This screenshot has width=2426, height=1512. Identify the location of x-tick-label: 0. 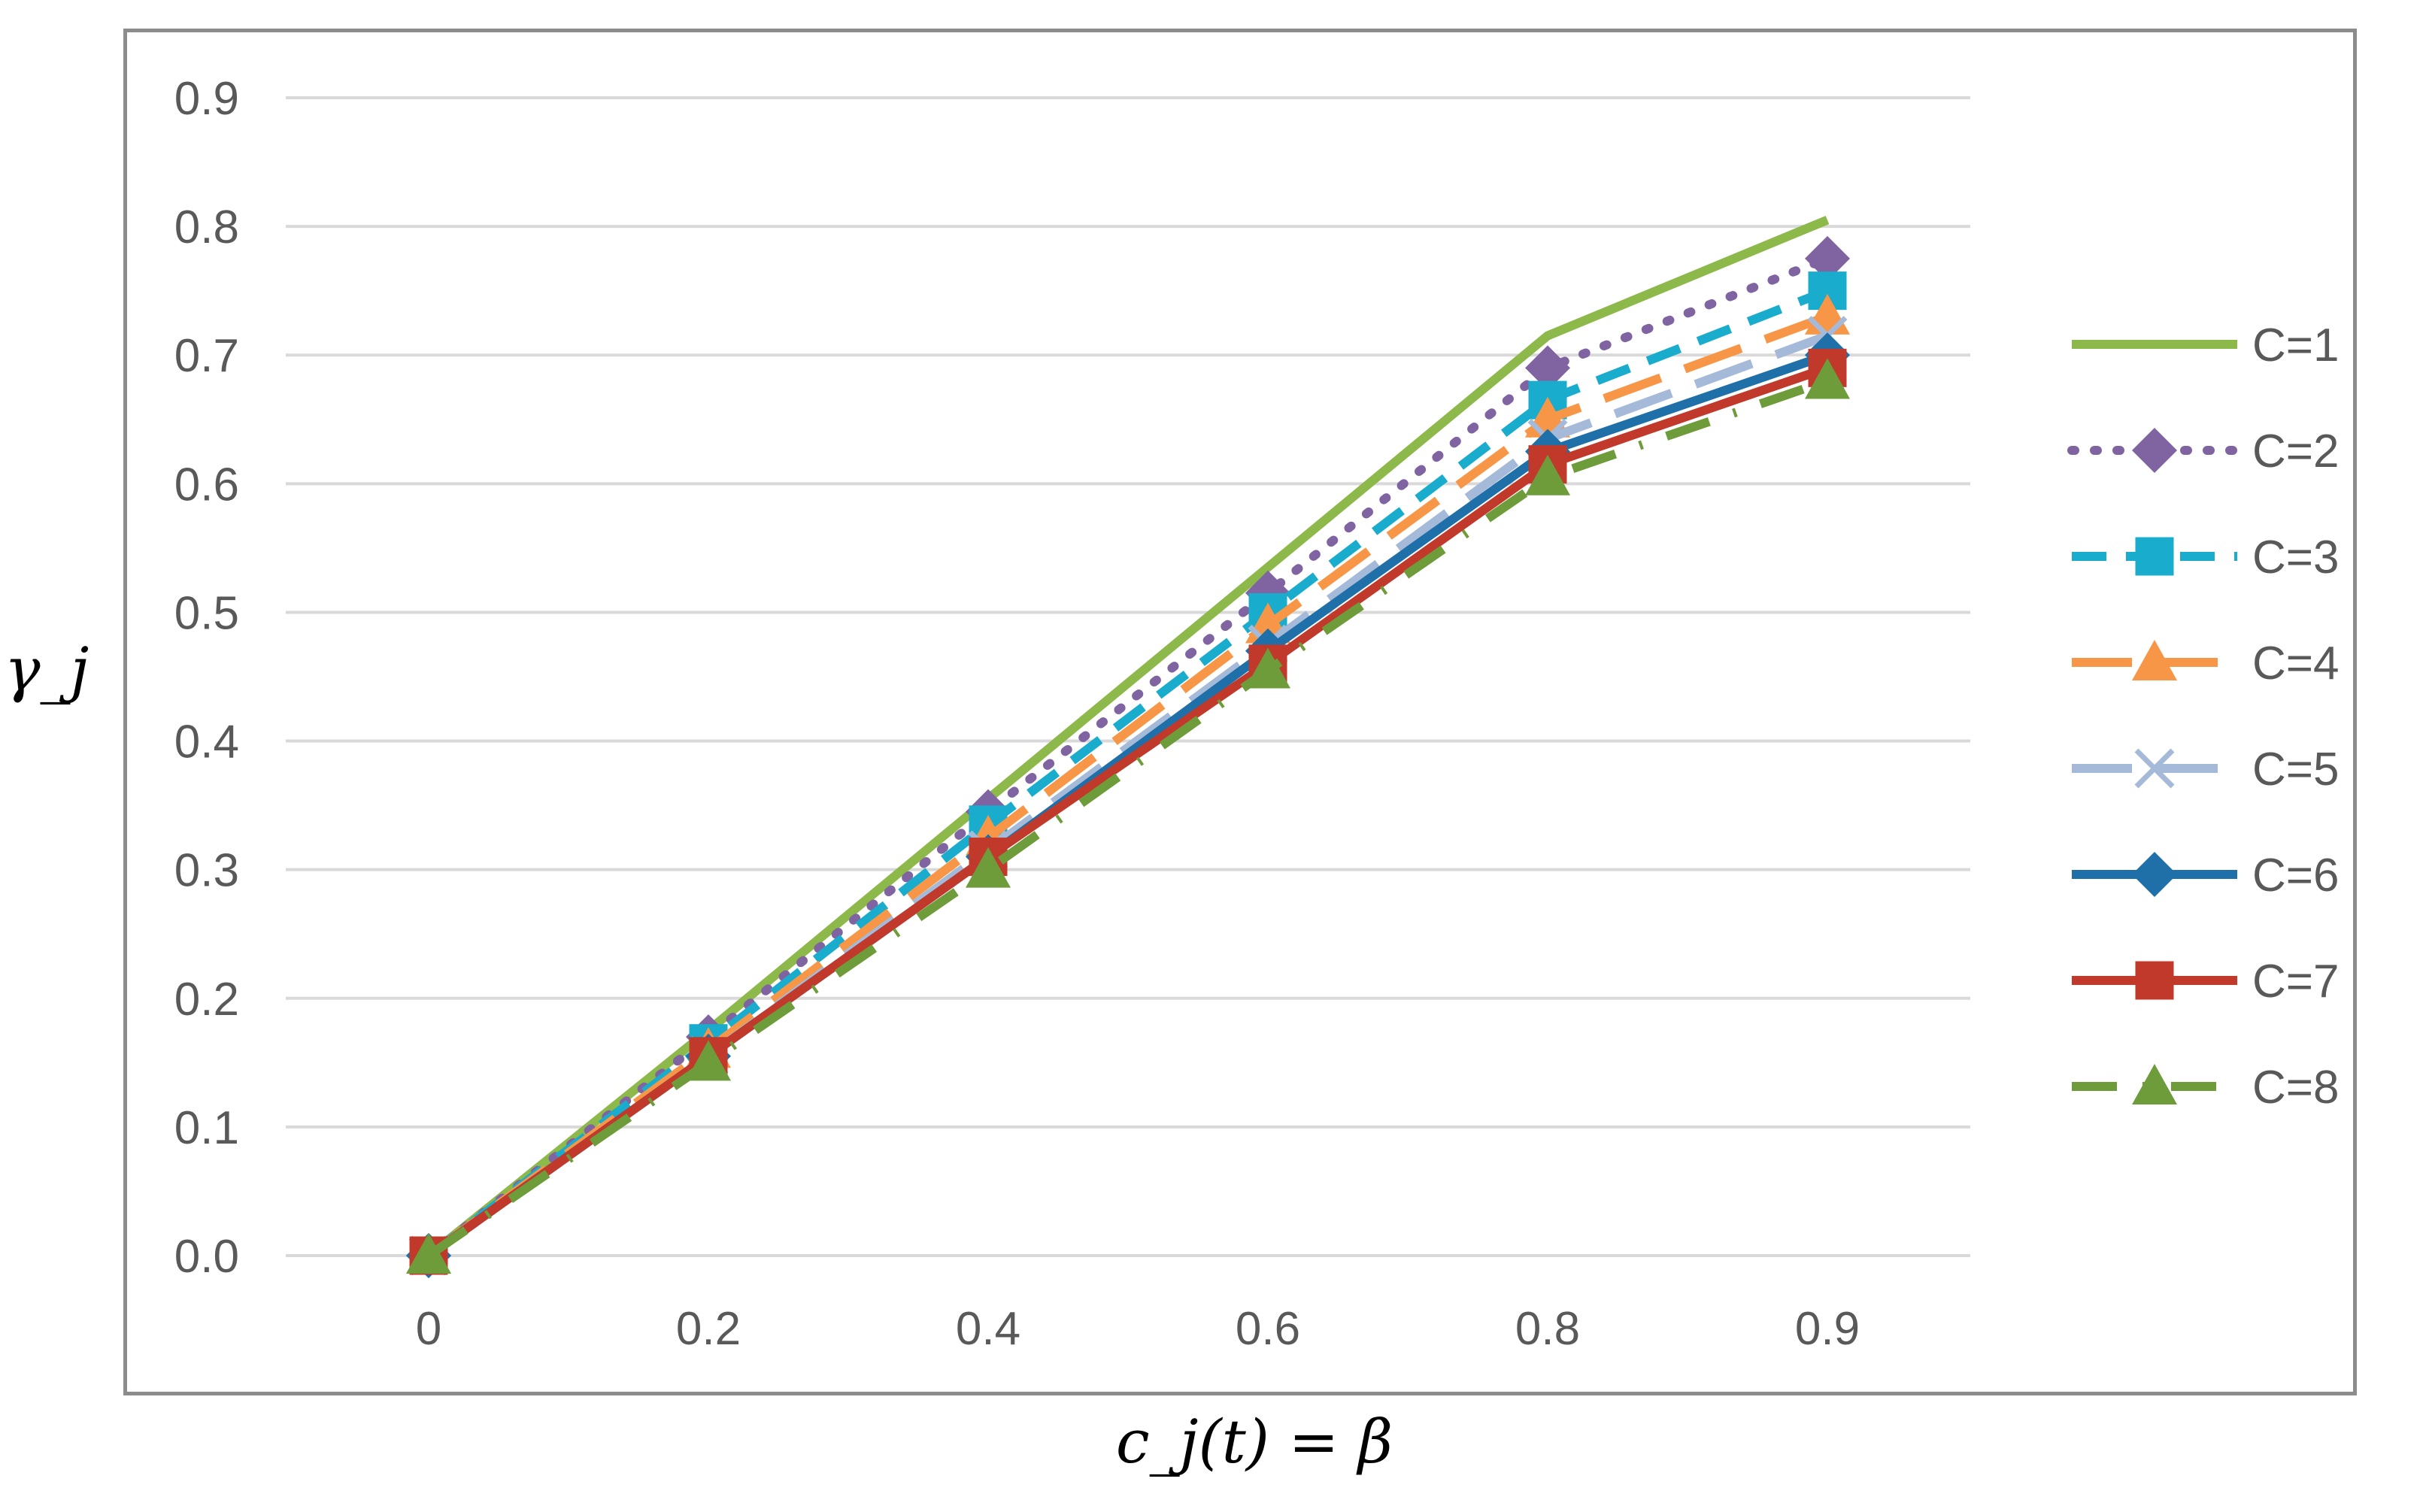
(429, 1329).